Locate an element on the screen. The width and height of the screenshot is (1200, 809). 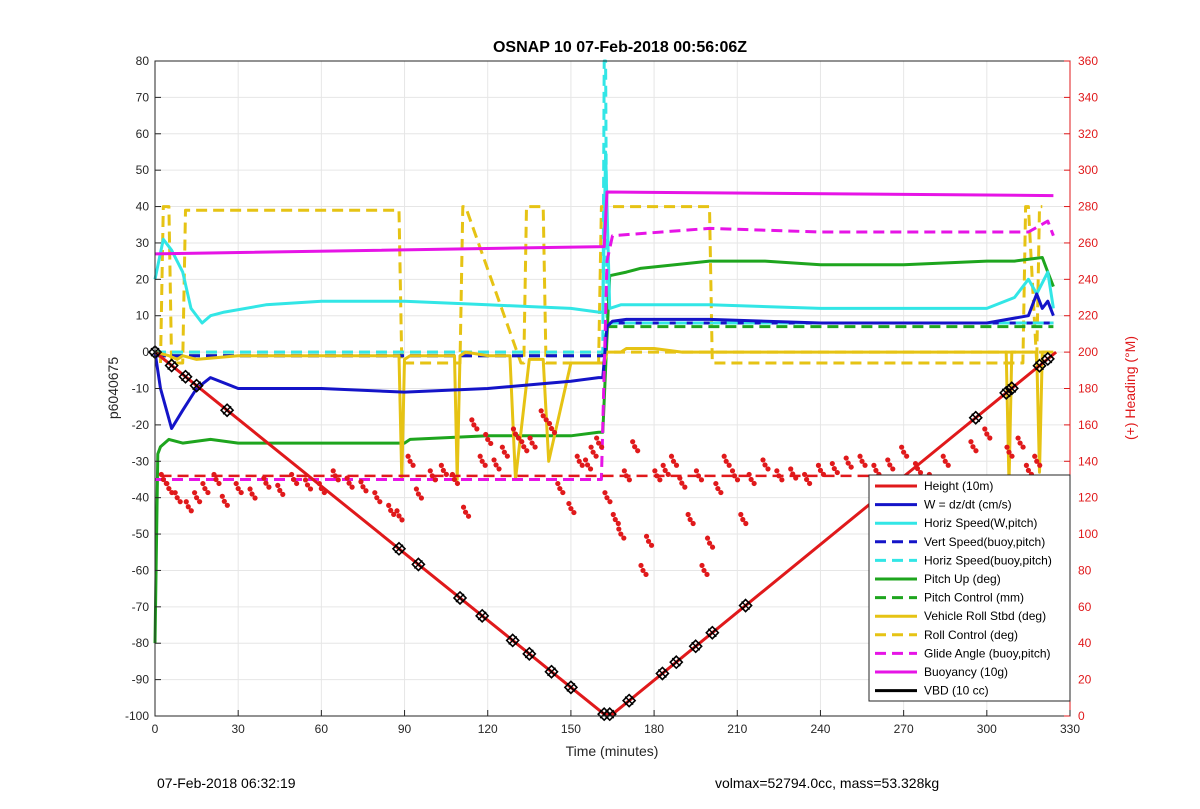
x-tick-label: 60 is located at coordinates (322, 729).